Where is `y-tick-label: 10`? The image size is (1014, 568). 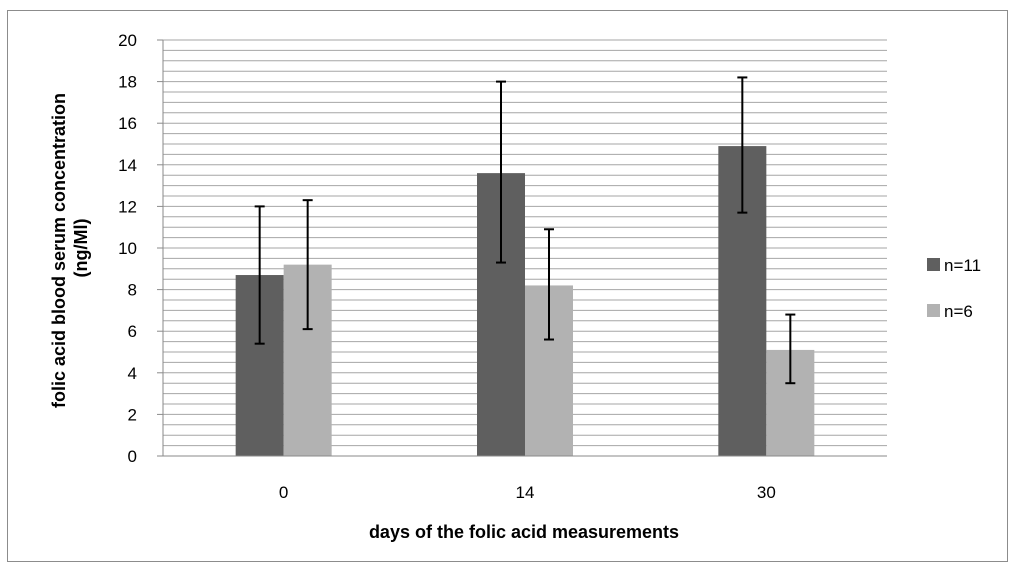
y-tick-label: 10 is located at coordinates (127, 248).